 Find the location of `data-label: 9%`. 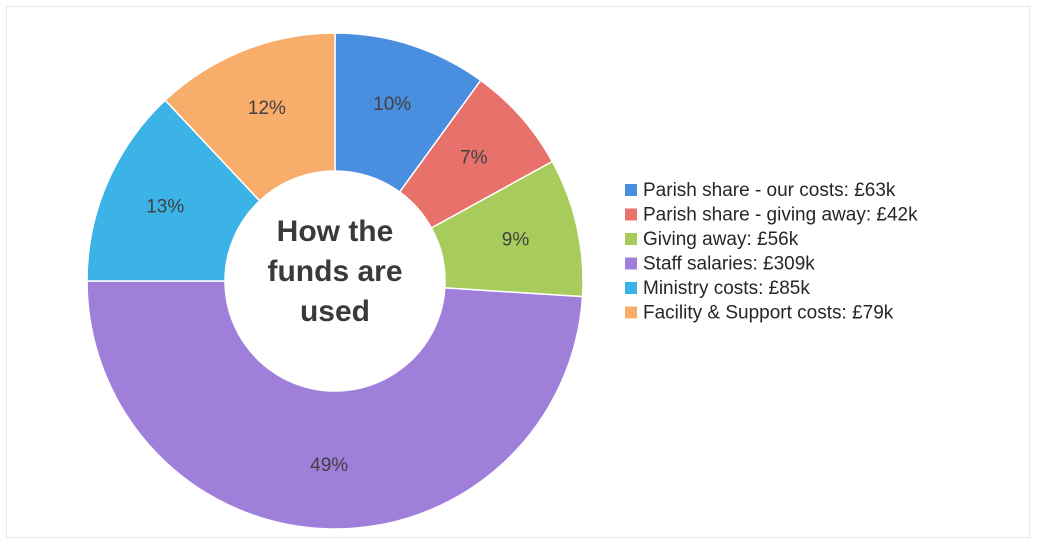

data-label: 9% is located at coordinates (516, 240).